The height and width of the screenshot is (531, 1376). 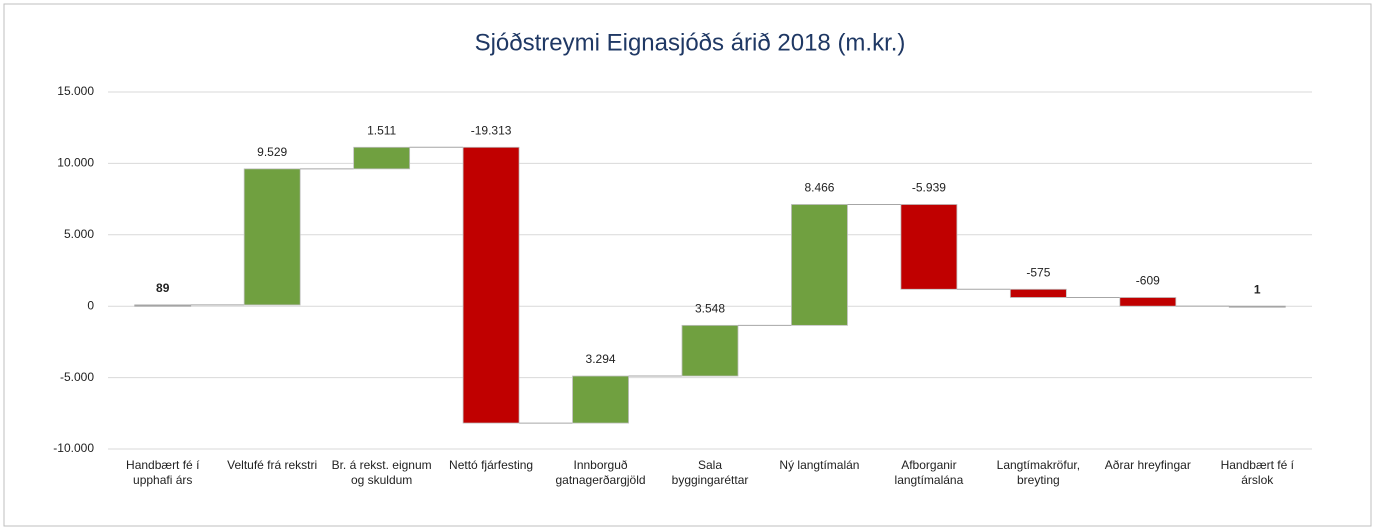 What do you see at coordinates (163, 288) in the screenshot?
I see `data-label: 89` at bounding box center [163, 288].